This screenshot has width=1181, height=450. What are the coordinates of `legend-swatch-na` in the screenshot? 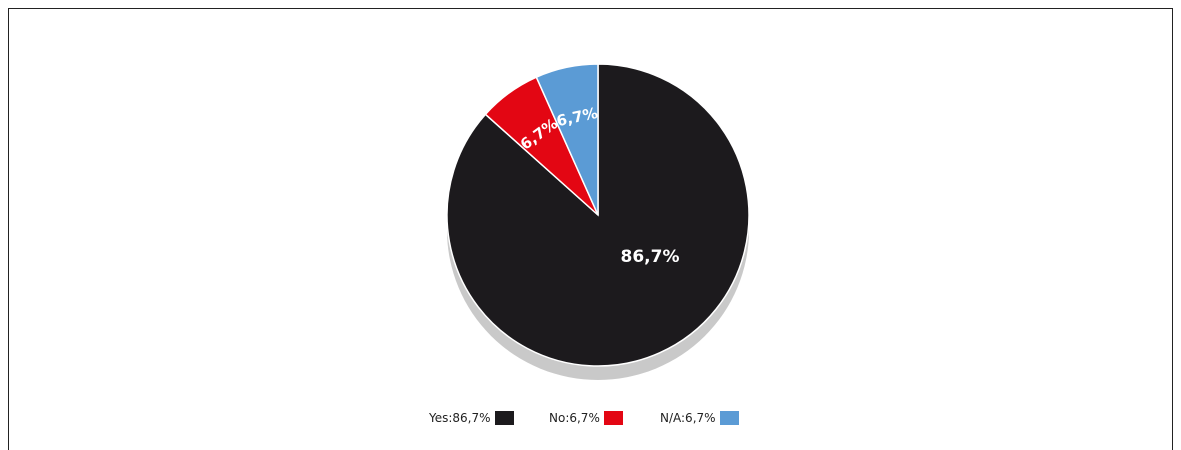 It's located at (729, 418).